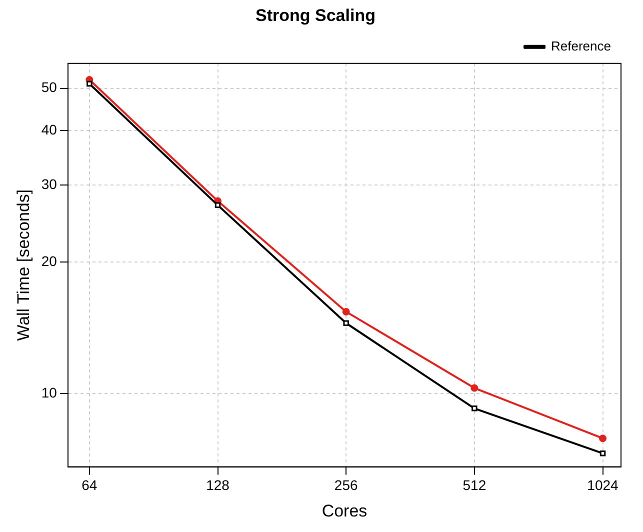 Image resolution: width=643 pixels, height=532 pixels. I want to click on y-tick-label: 10, so click(49, 392).